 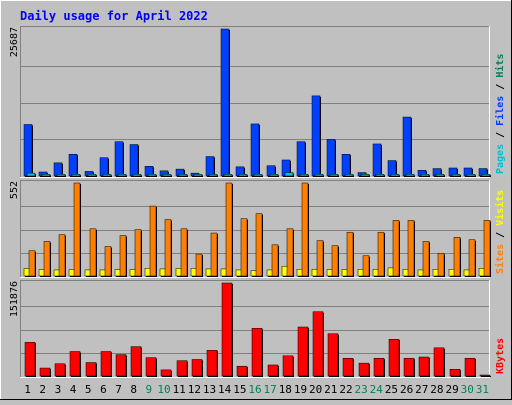 What do you see at coordinates (345, 389) in the screenshot?
I see `x-tick-label-day-22: 22` at bounding box center [345, 389].